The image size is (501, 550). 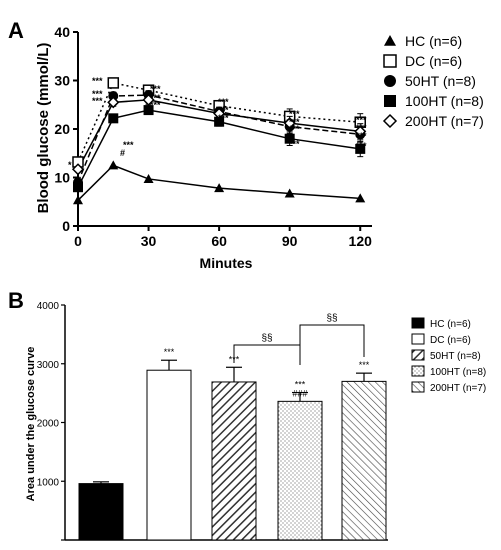 What do you see at coordinates (78, 241) in the screenshot?
I see `panel-a-x-tick-label: 0` at bounding box center [78, 241].